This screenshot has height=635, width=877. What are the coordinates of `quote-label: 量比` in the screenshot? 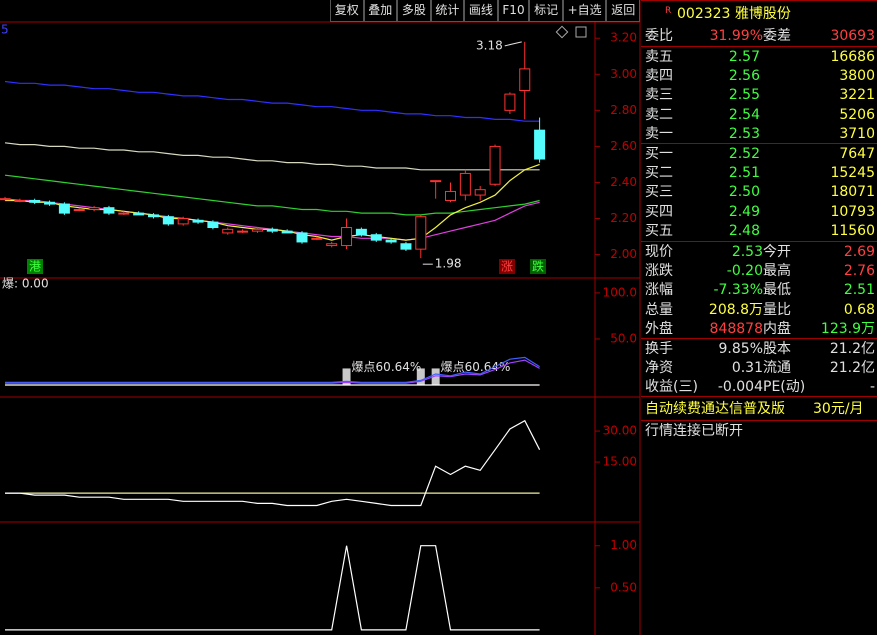 It's located at (777, 309).